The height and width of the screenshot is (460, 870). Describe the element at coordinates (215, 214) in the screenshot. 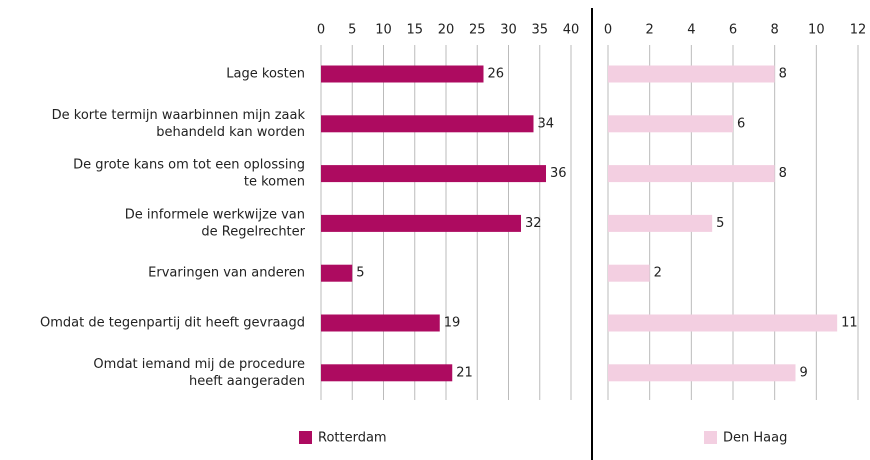

I see `category-label: De informele werkwijze van` at that location.